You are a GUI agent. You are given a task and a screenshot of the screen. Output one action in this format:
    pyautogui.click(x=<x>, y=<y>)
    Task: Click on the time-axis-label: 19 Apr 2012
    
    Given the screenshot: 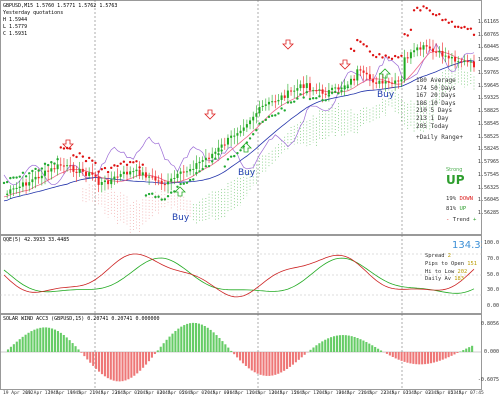 What is the action you would take?
    pyautogui.click(x=18, y=393)
    